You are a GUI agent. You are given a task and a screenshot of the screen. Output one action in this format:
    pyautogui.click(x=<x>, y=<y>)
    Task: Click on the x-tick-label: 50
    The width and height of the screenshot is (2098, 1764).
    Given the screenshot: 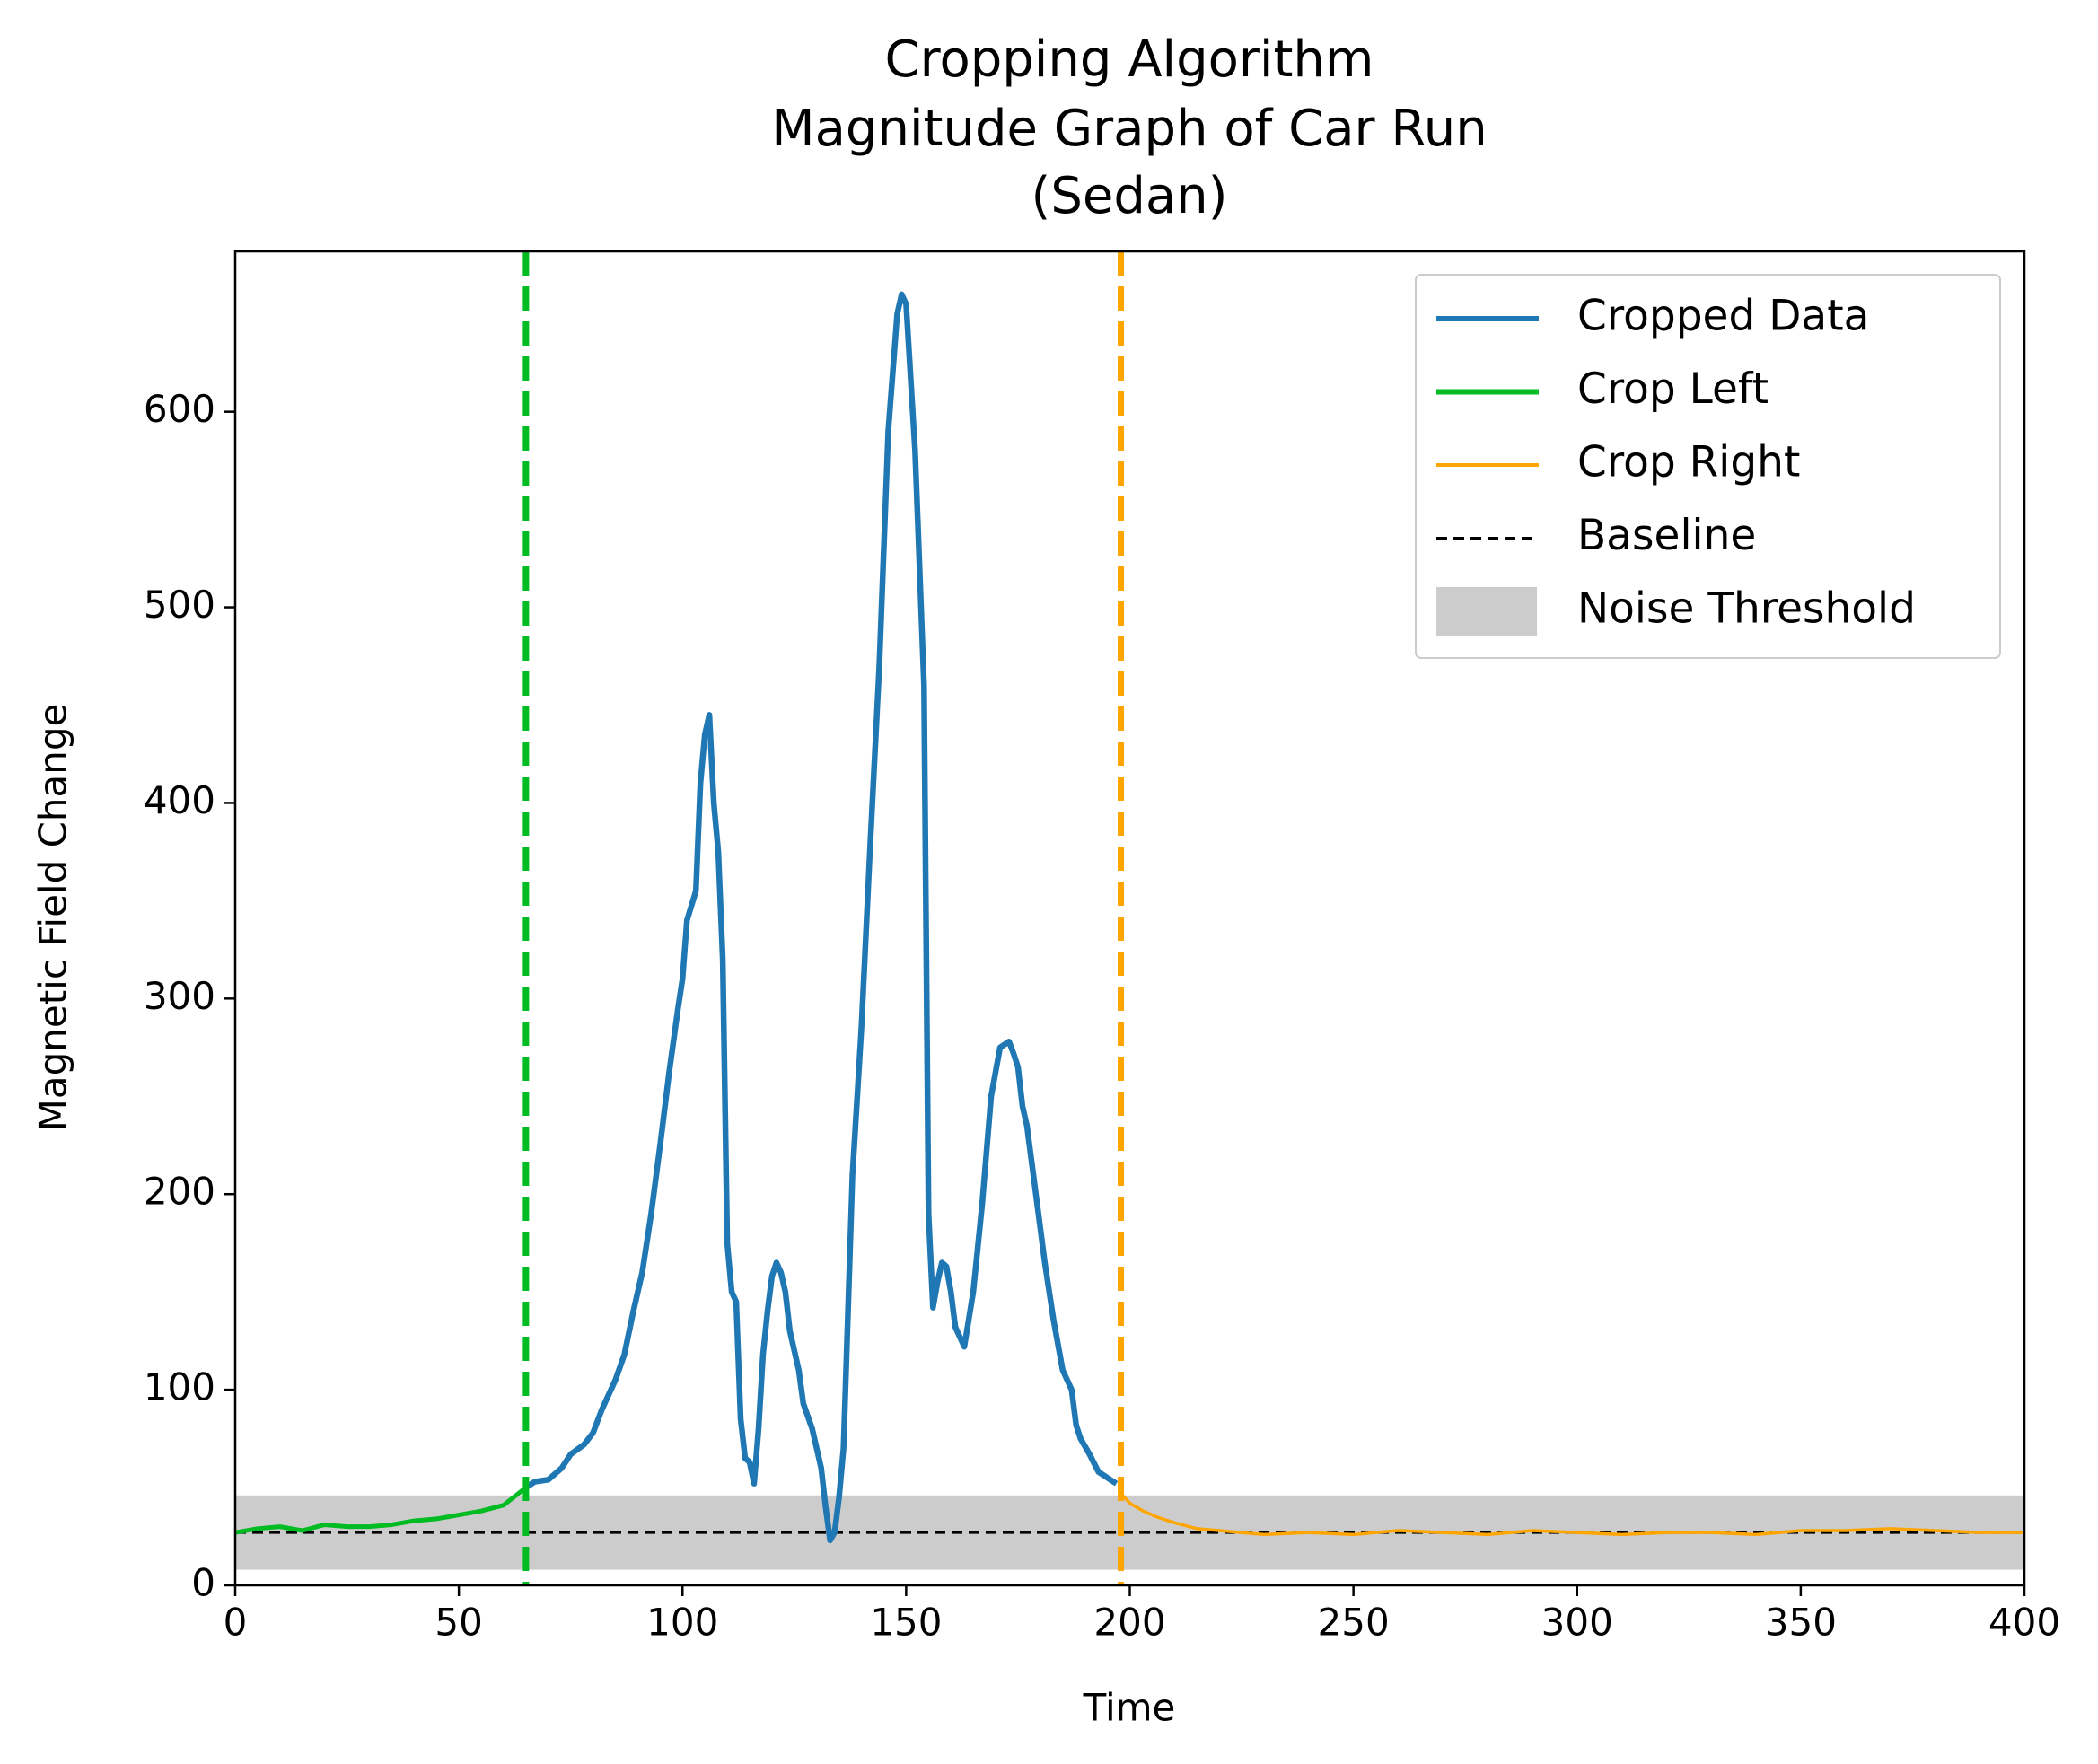 What is the action you would take?
    pyautogui.click(x=458, y=1623)
    